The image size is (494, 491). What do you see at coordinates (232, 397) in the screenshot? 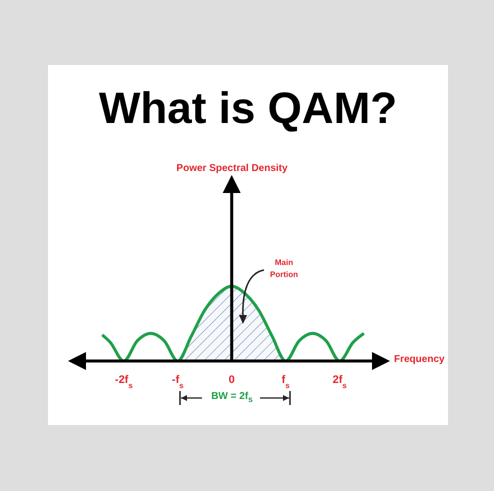
I see `text: BW = 2f$_{s}$` at bounding box center [232, 397].